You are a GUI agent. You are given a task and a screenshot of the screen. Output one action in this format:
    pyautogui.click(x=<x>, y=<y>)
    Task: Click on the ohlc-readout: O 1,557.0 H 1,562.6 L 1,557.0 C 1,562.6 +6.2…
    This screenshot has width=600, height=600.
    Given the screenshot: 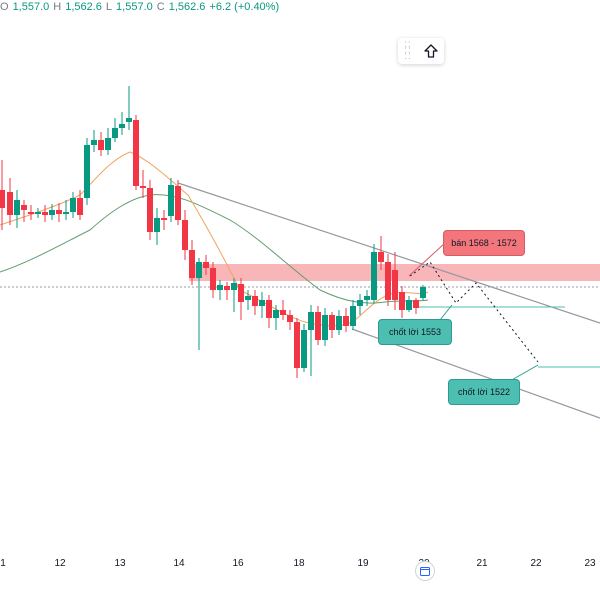 What is the action you would take?
    pyautogui.click(x=139, y=7)
    